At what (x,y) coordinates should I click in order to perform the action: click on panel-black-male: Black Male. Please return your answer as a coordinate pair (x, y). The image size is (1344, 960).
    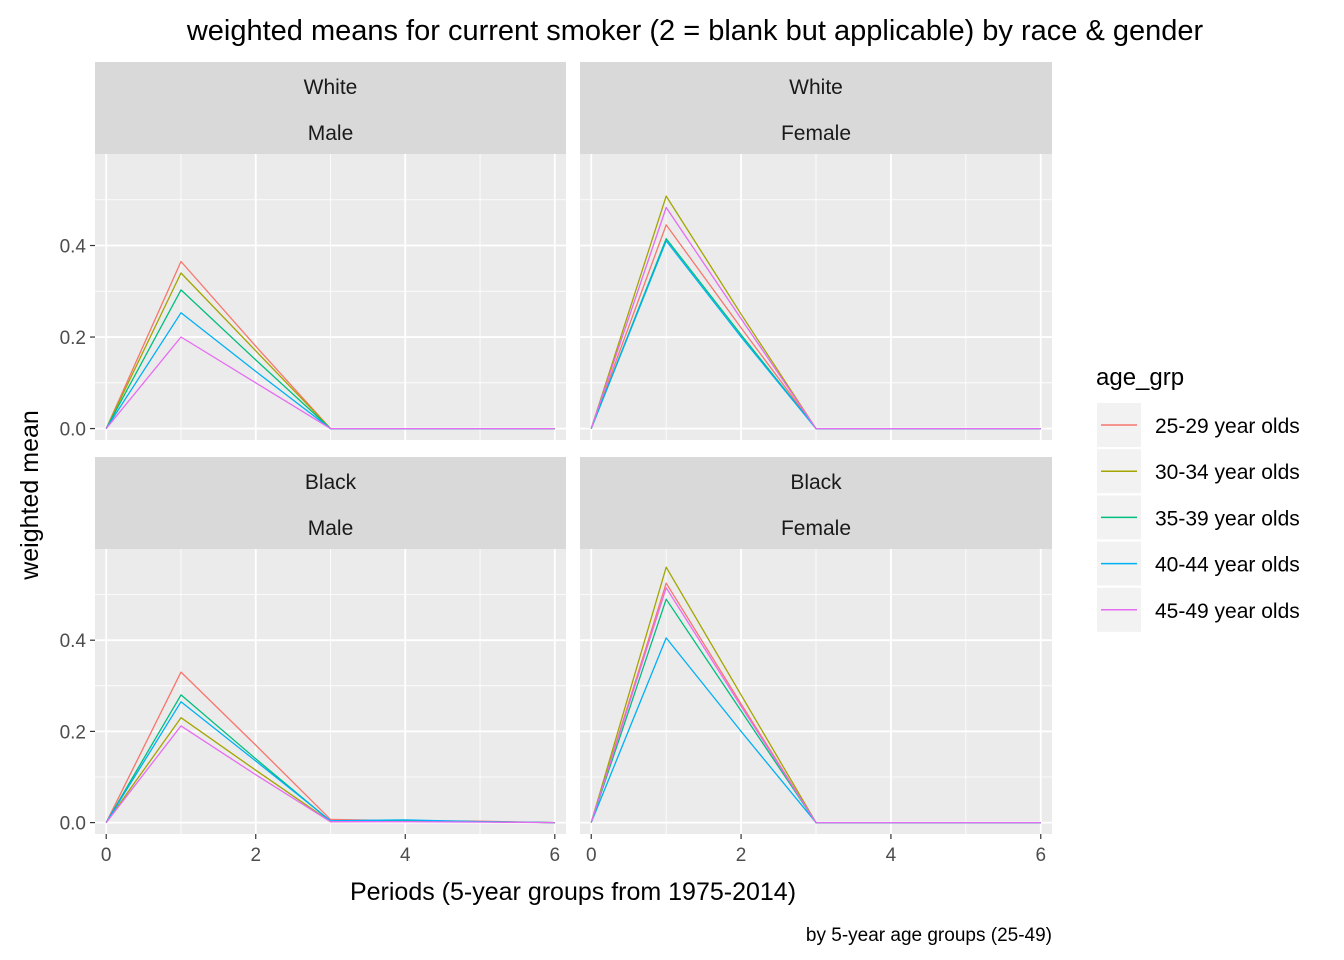
    Looking at the image, I should click on (330, 645).